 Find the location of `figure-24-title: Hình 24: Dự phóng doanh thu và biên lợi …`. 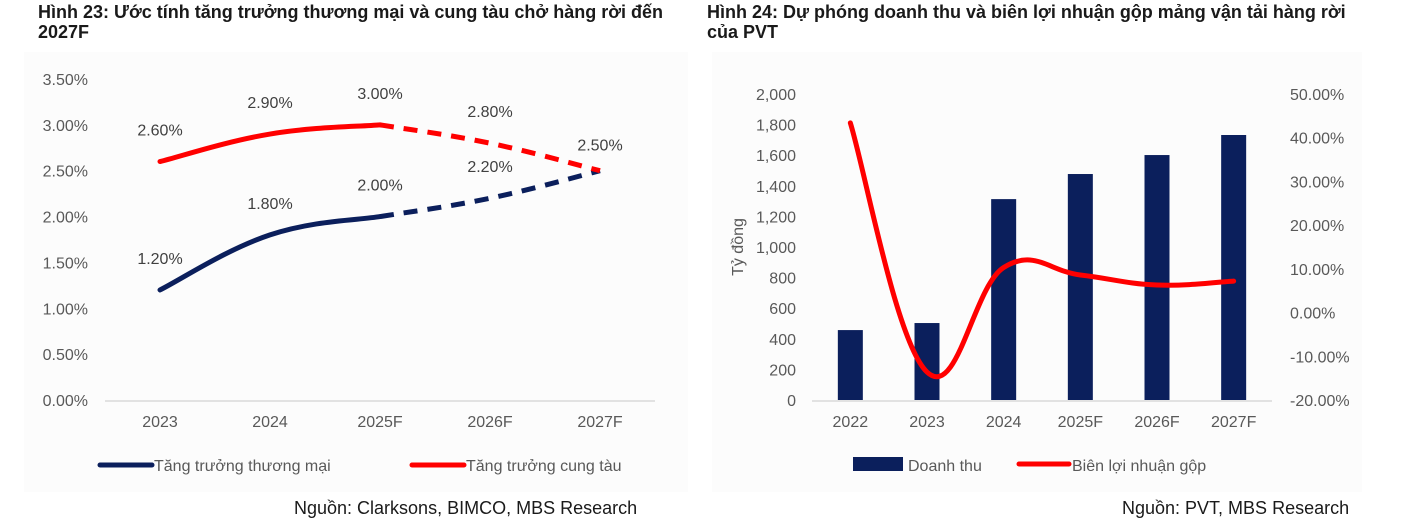

figure-24-title: Hình 24: Dự phóng doanh thu và biên lợi … is located at coordinates (1026, 22).